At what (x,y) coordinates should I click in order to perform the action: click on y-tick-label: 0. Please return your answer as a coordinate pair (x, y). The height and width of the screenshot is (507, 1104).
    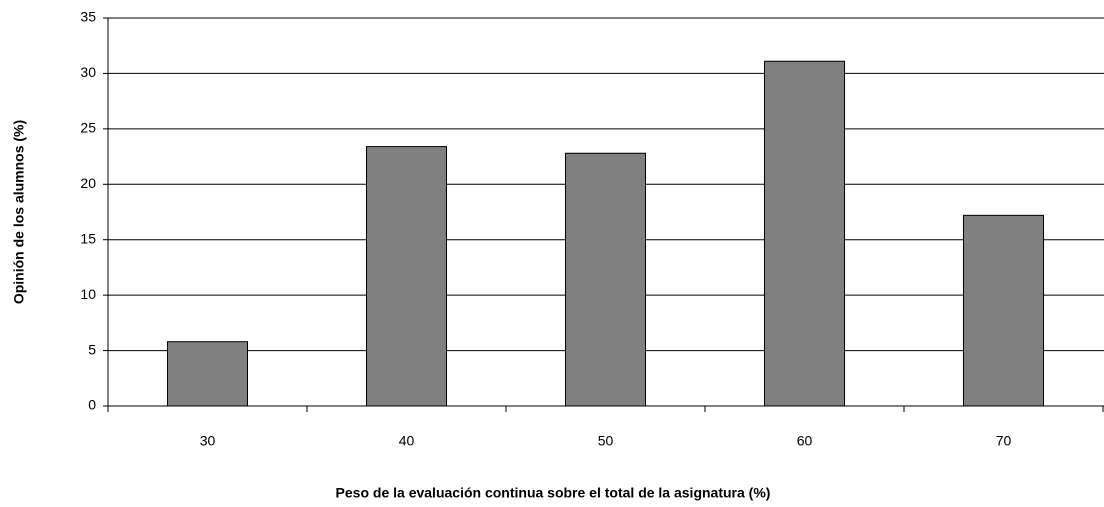
    Looking at the image, I should click on (92, 405).